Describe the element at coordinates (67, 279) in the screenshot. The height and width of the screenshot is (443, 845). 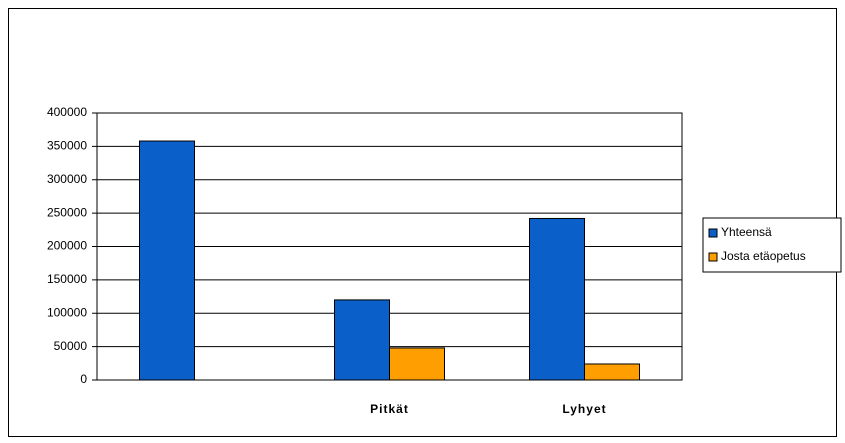
I see `y-tick-label: 150000` at that location.